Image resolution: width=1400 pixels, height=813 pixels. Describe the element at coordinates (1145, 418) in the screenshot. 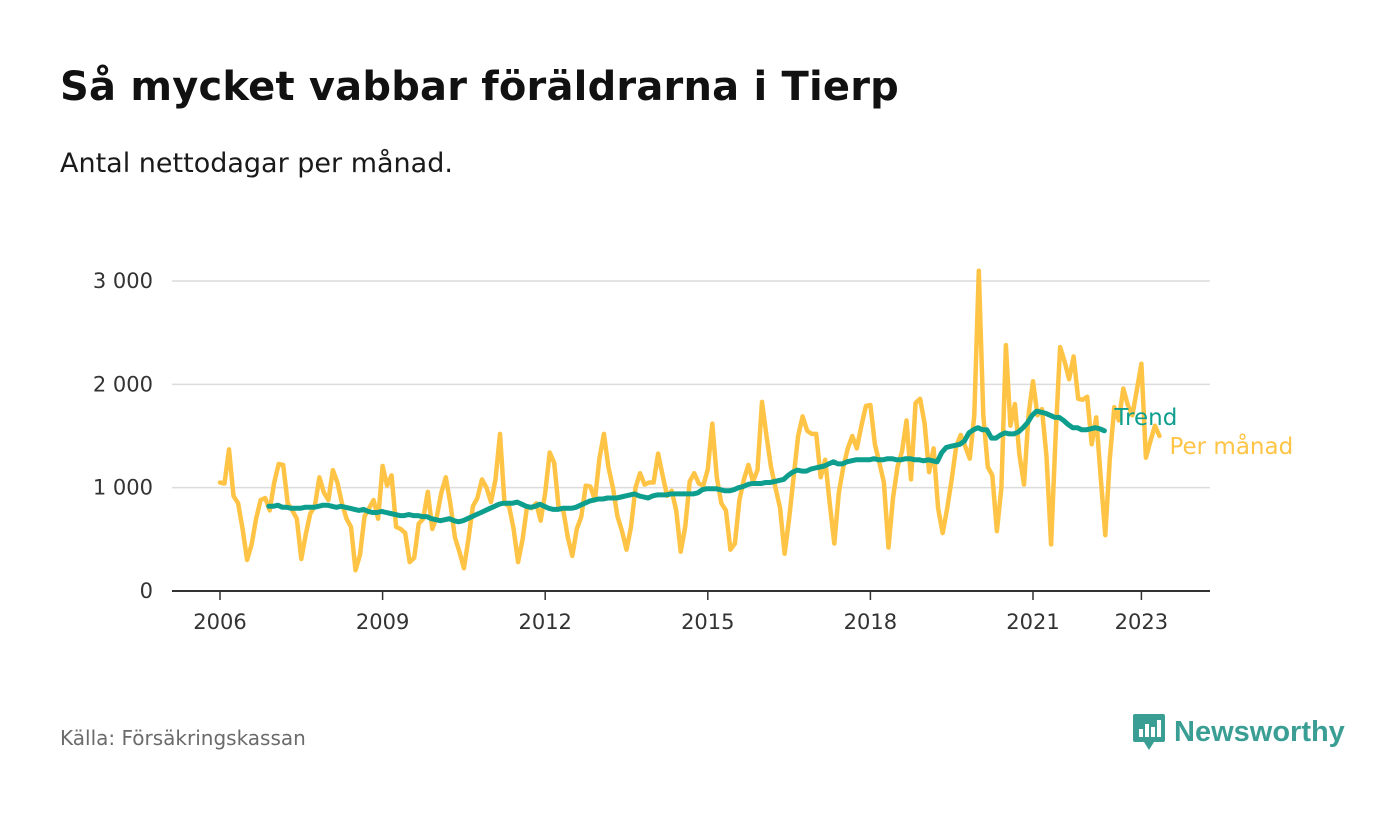

I see `legend-label-trend: Trend` at that location.